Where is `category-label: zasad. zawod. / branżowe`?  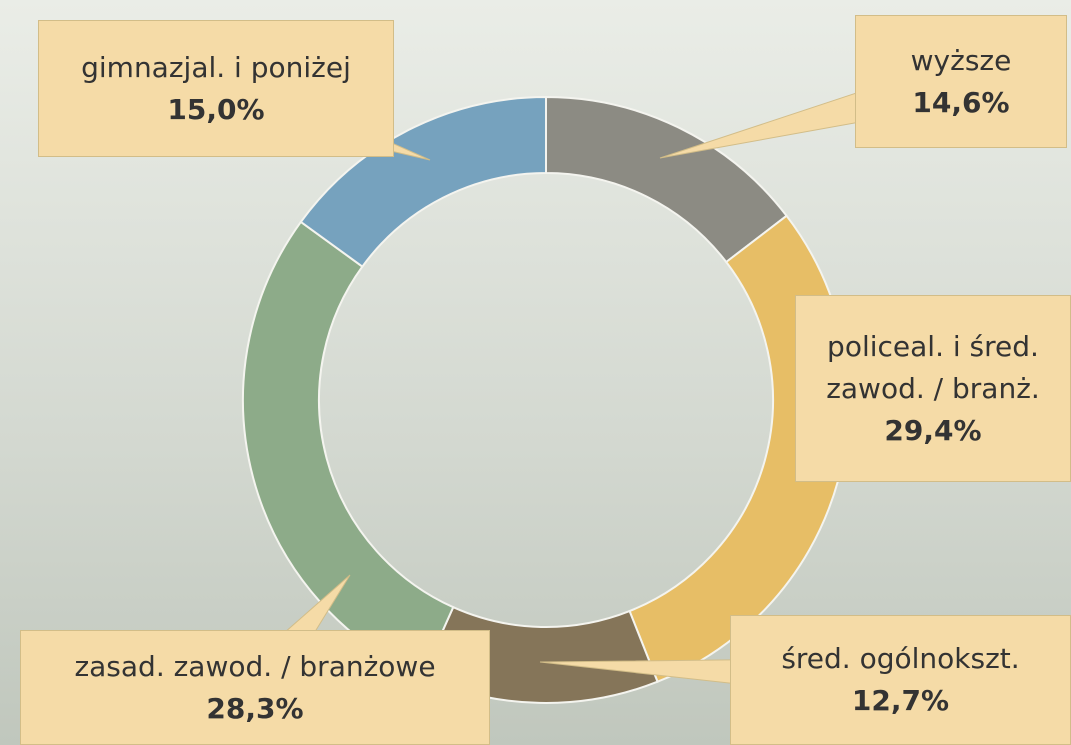
category-label: zasad. zawod. / branżowe is located at coordinates (255, 666).